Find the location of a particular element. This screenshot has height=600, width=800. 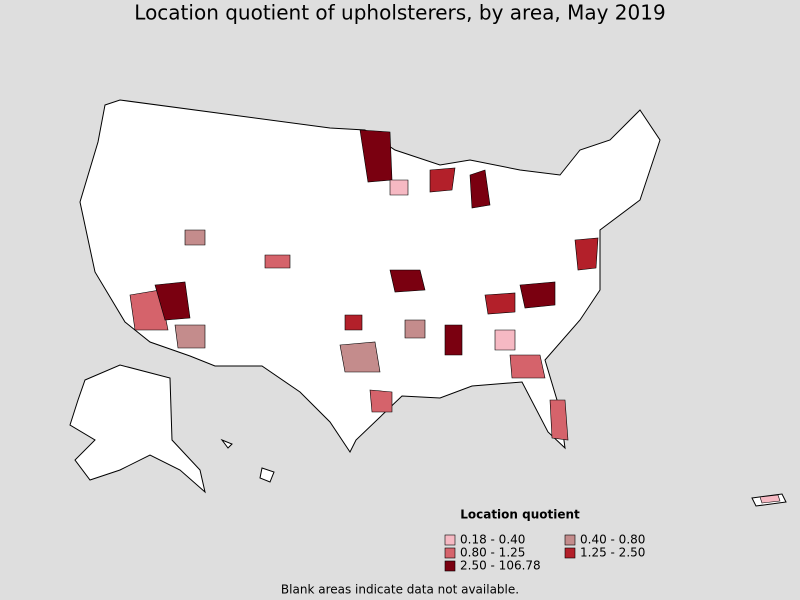

footnote: Blank areas indicate data not available. is located at coordinates (400, 590).